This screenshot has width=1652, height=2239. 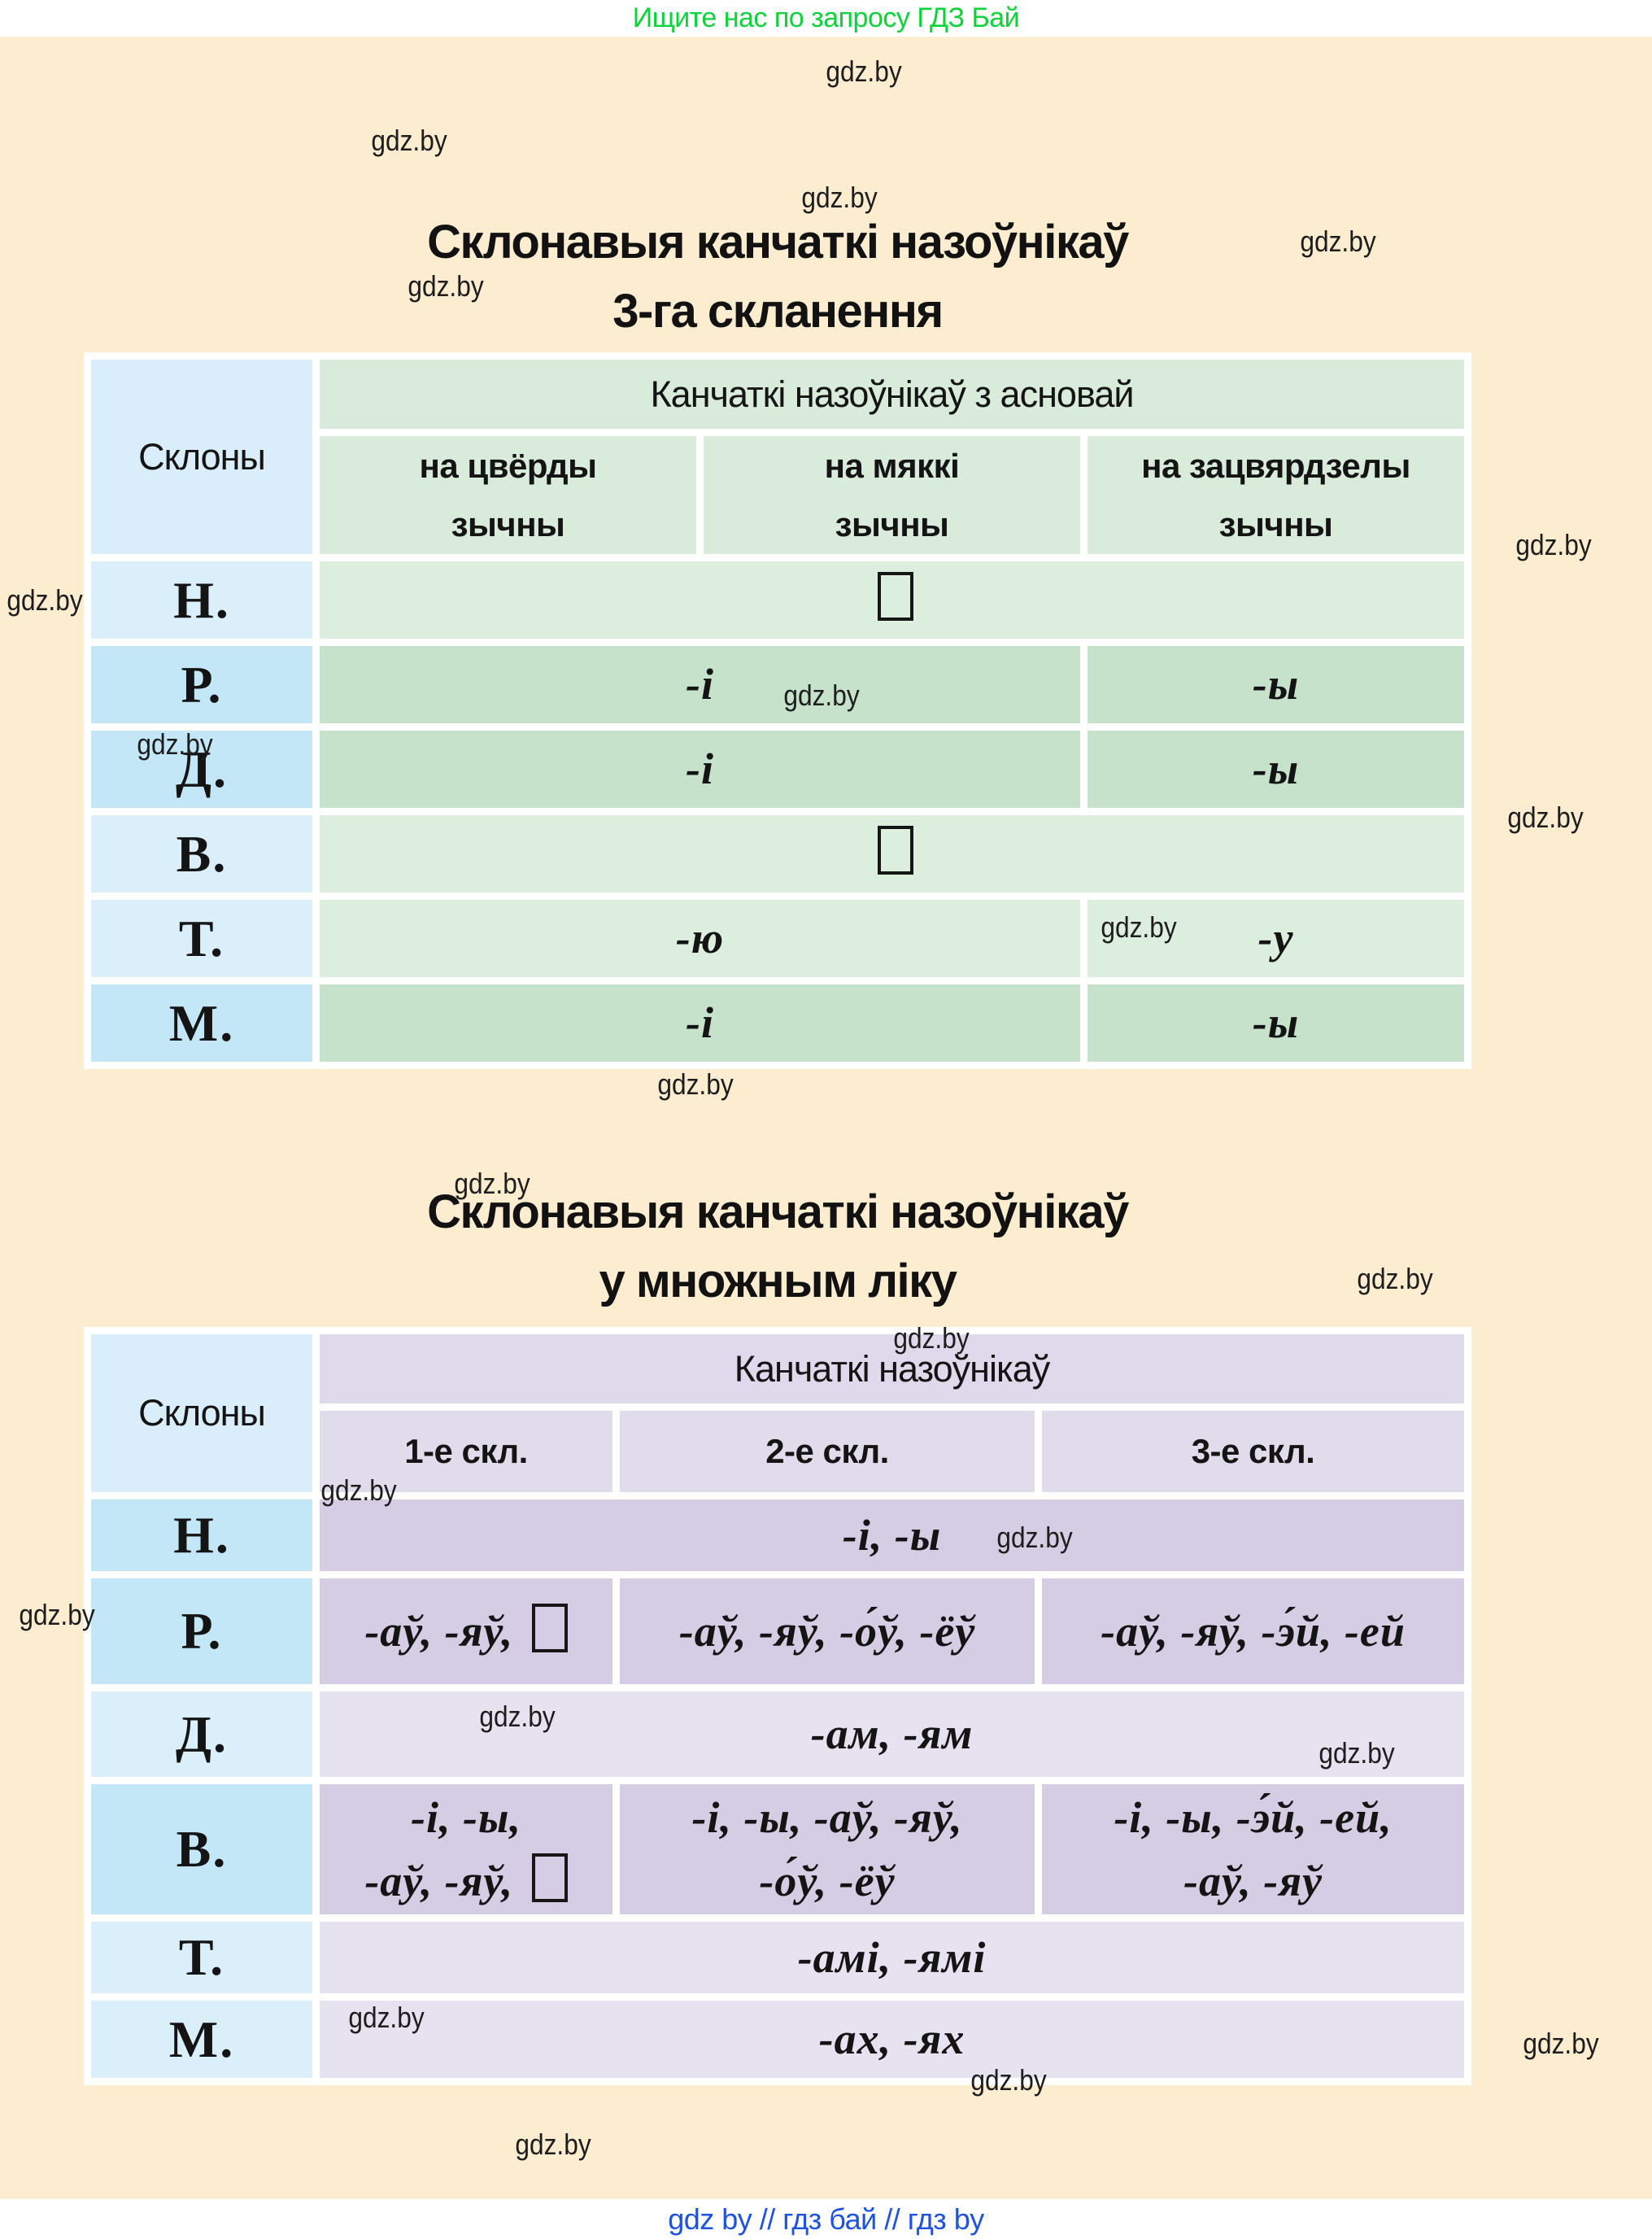 I want to click on column-header-cell: на цвёрды зычны, so click(x=508, y=495).